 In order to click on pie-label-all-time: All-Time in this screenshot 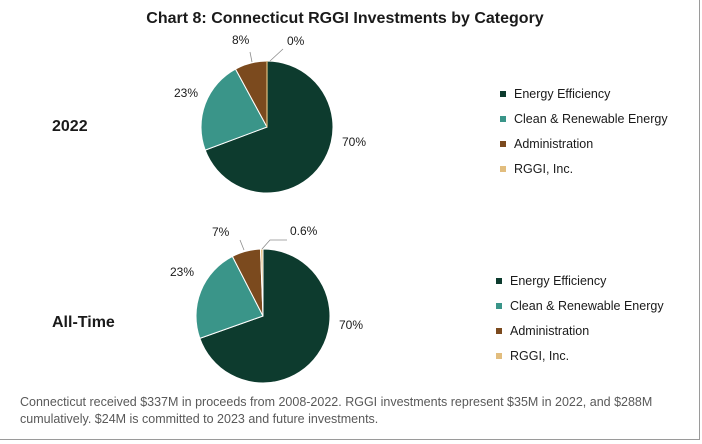, I will do `click(83, 322)`.